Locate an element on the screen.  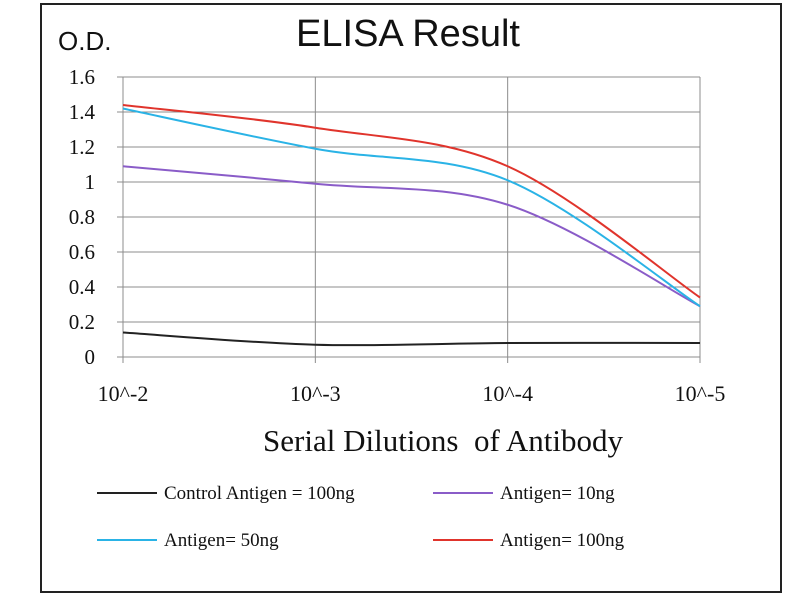
legend-label-4: Antigen= 100ng is located at coordinates (562, 540).